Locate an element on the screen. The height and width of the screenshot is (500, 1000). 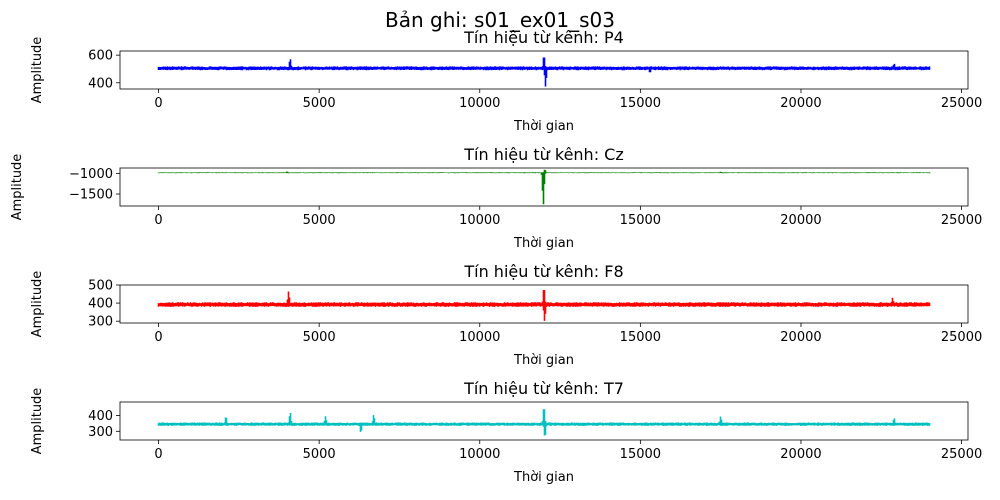
y-tick-label: 600 is located at coordinates (100, 56).